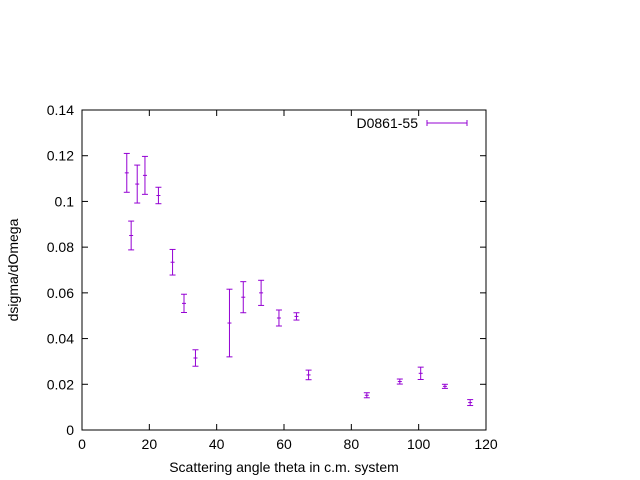 This screenshot has height=480, width=640. Describe the element at coordinates (284, 467) in the screenshot. I see `x-axis-label: Scattering angle theta in c.m. system` at that location.